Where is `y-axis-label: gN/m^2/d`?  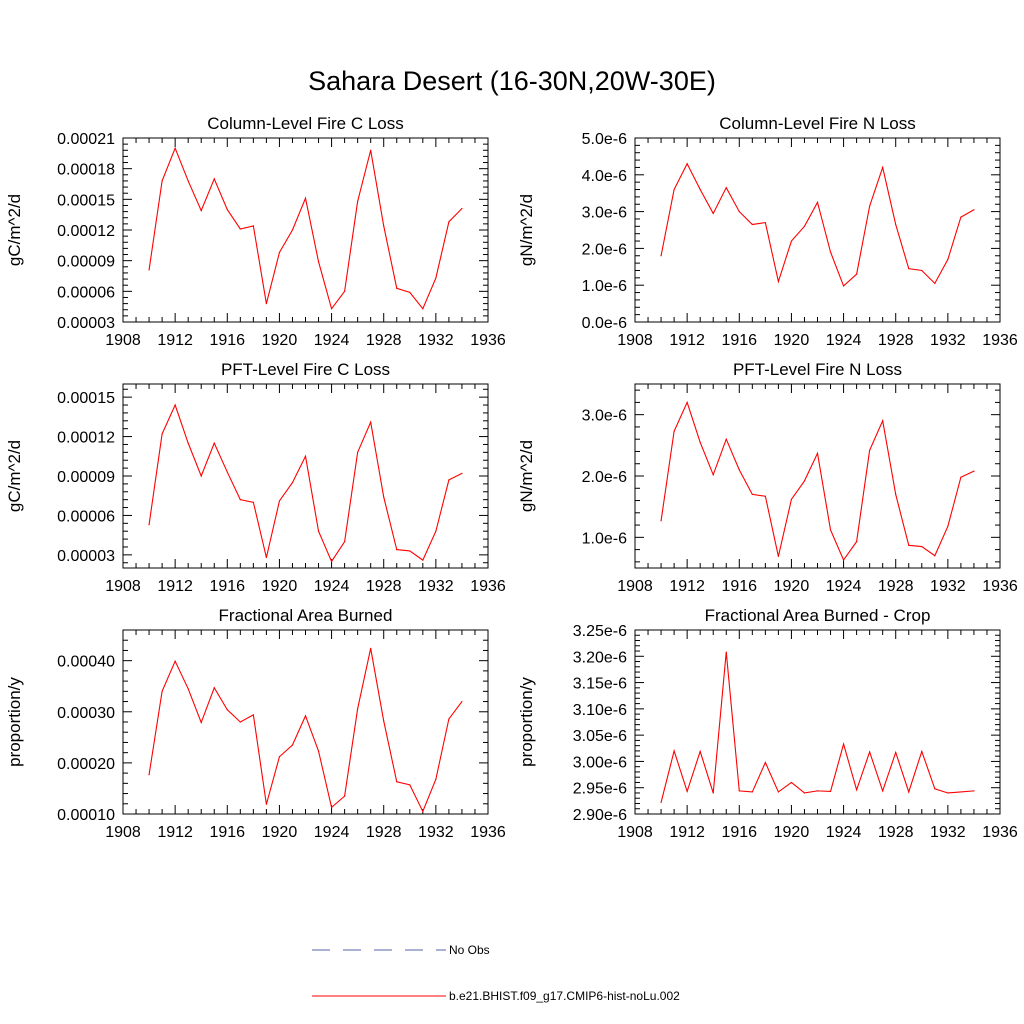
y-axis-label: gN/m^2/d is located at coordinates (526, 230).